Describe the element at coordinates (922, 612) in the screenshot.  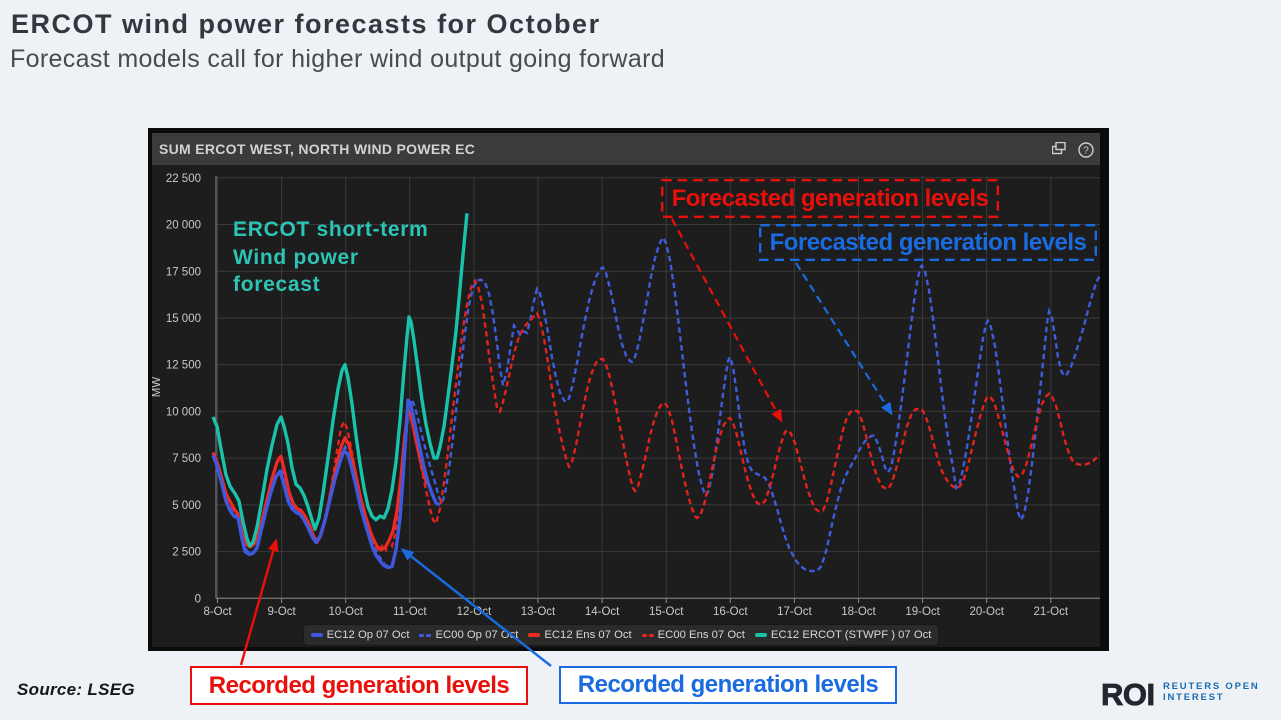
I see `svg-text: 19-Oct` at that location.